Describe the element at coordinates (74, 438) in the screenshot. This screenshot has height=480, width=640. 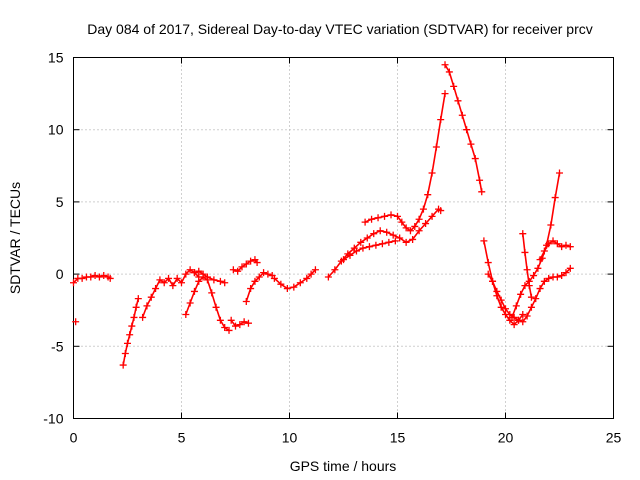
I see `x-tick-label: 0` at that location.